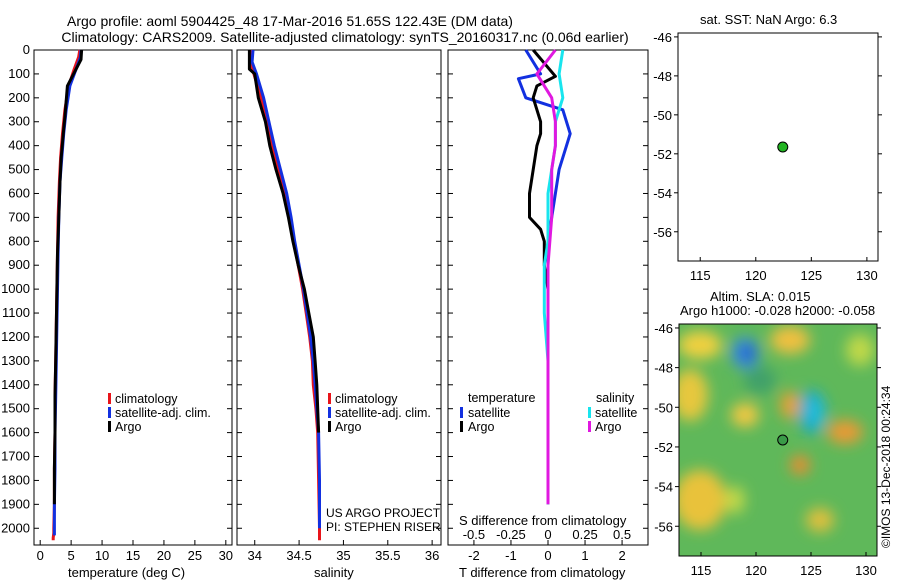  What do you see at coordinates (19, 73) in the screenshot?
I see `depth-tick-label: 100` at bounding box center [19, 73].